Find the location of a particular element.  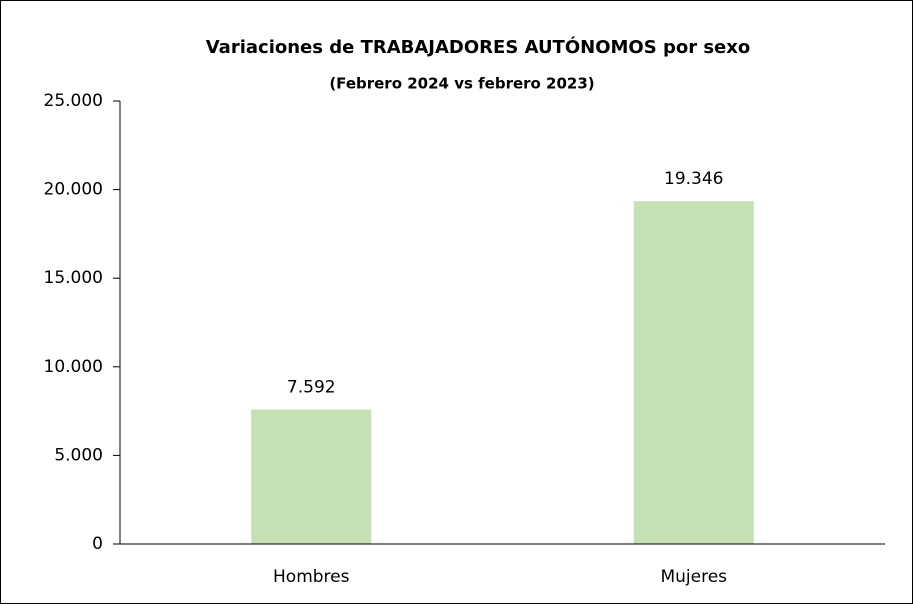

y-tick-label: 25.000 is located at coordinates (73, 101).